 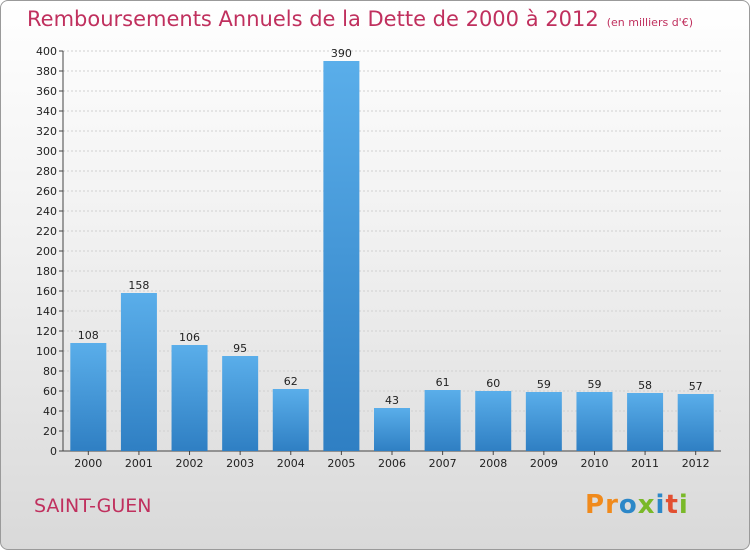 I want to click on x-tick-label: 2011, so click(x=645, y=463).